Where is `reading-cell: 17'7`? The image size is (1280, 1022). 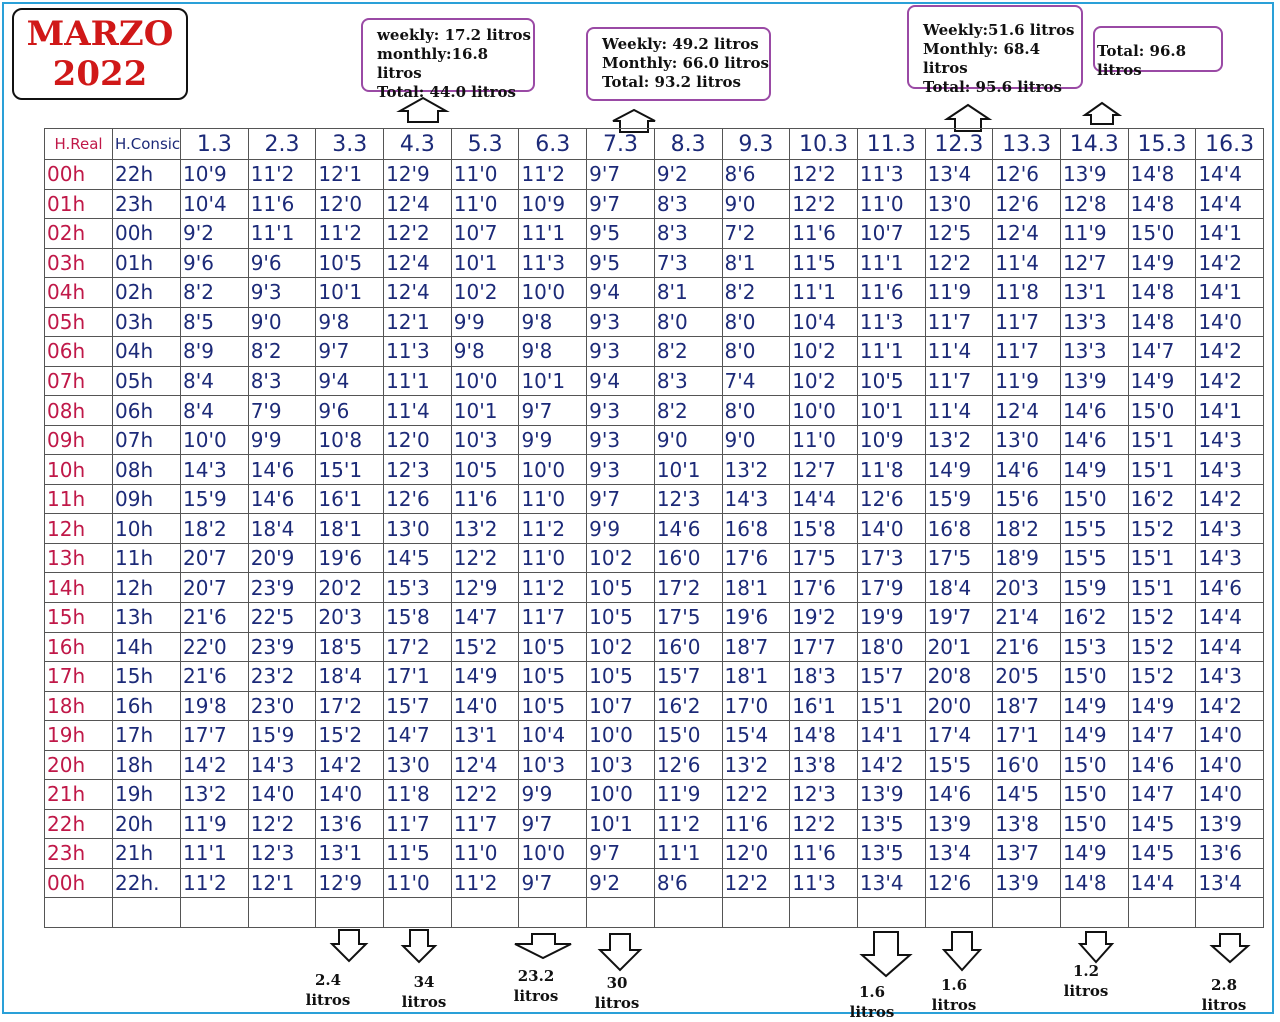 reading-cell: 17'7 is located at coordinates (214, 735).